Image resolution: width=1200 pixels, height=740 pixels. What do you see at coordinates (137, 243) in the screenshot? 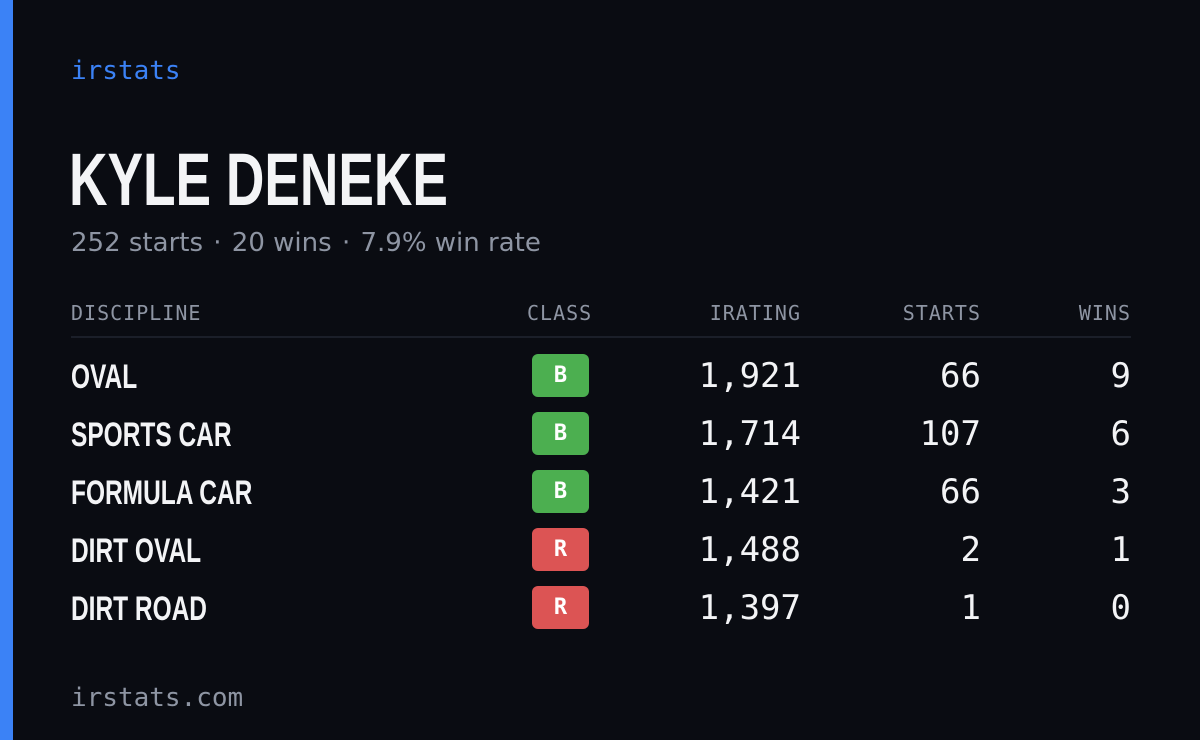
I see `summary-starts: 252 starts` at bounding box center [137, 243].